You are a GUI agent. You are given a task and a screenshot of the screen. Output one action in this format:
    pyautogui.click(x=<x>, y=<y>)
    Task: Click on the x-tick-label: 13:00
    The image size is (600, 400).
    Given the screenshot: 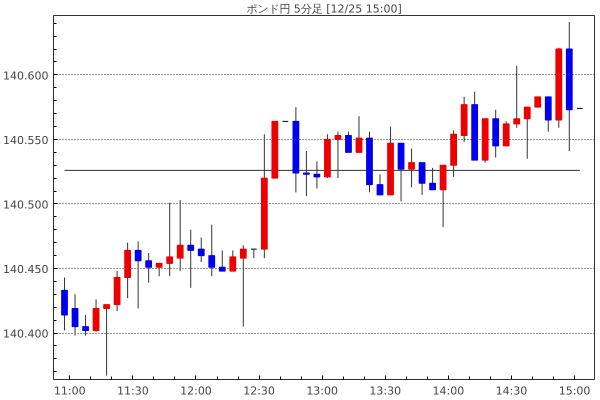 What is the action you would take?
    pyautogui.click(x=322, y=391)
    